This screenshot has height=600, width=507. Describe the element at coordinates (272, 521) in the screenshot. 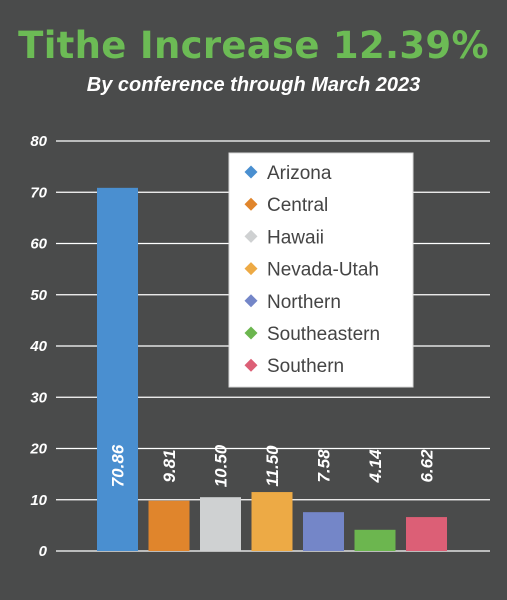

I see `bar-nevada-utah` at that location.